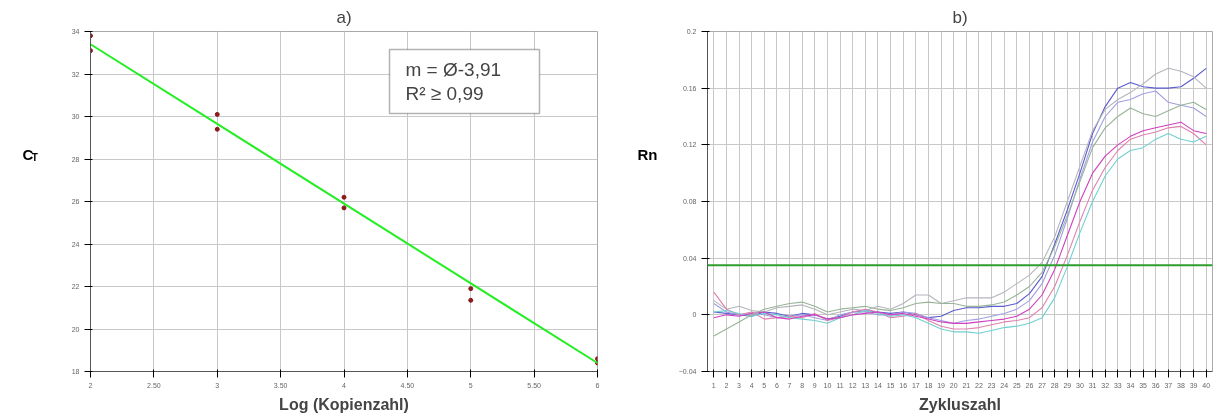 The height and width of the screenshot is (419, 1231). What do you see at coordinates (960, 404) in the screenshot?
I see `x-axis-title: Zykluszahl` at bounding box center [960, 404].